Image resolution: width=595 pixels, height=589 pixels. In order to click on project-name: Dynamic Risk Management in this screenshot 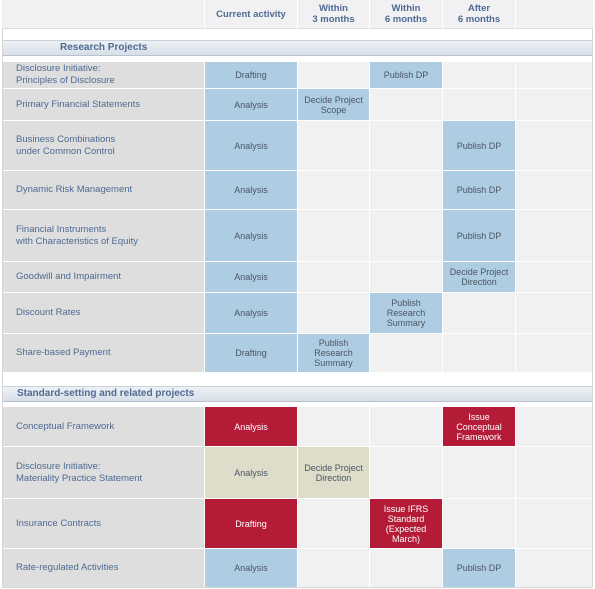, I will do `click(74, 189)`.